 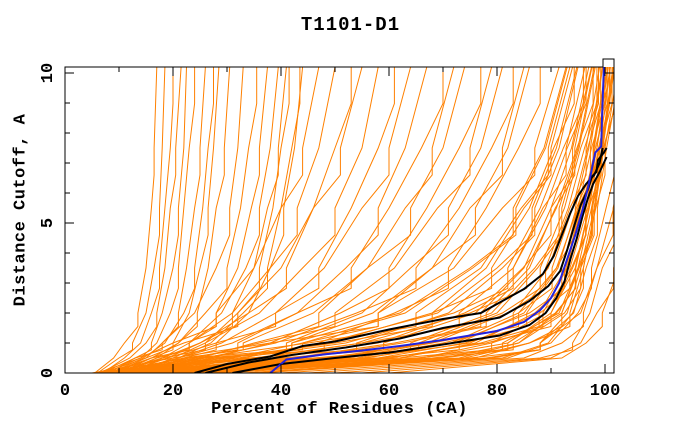 I want to click on x-tick-label: 40, so click(x=281, y=391).